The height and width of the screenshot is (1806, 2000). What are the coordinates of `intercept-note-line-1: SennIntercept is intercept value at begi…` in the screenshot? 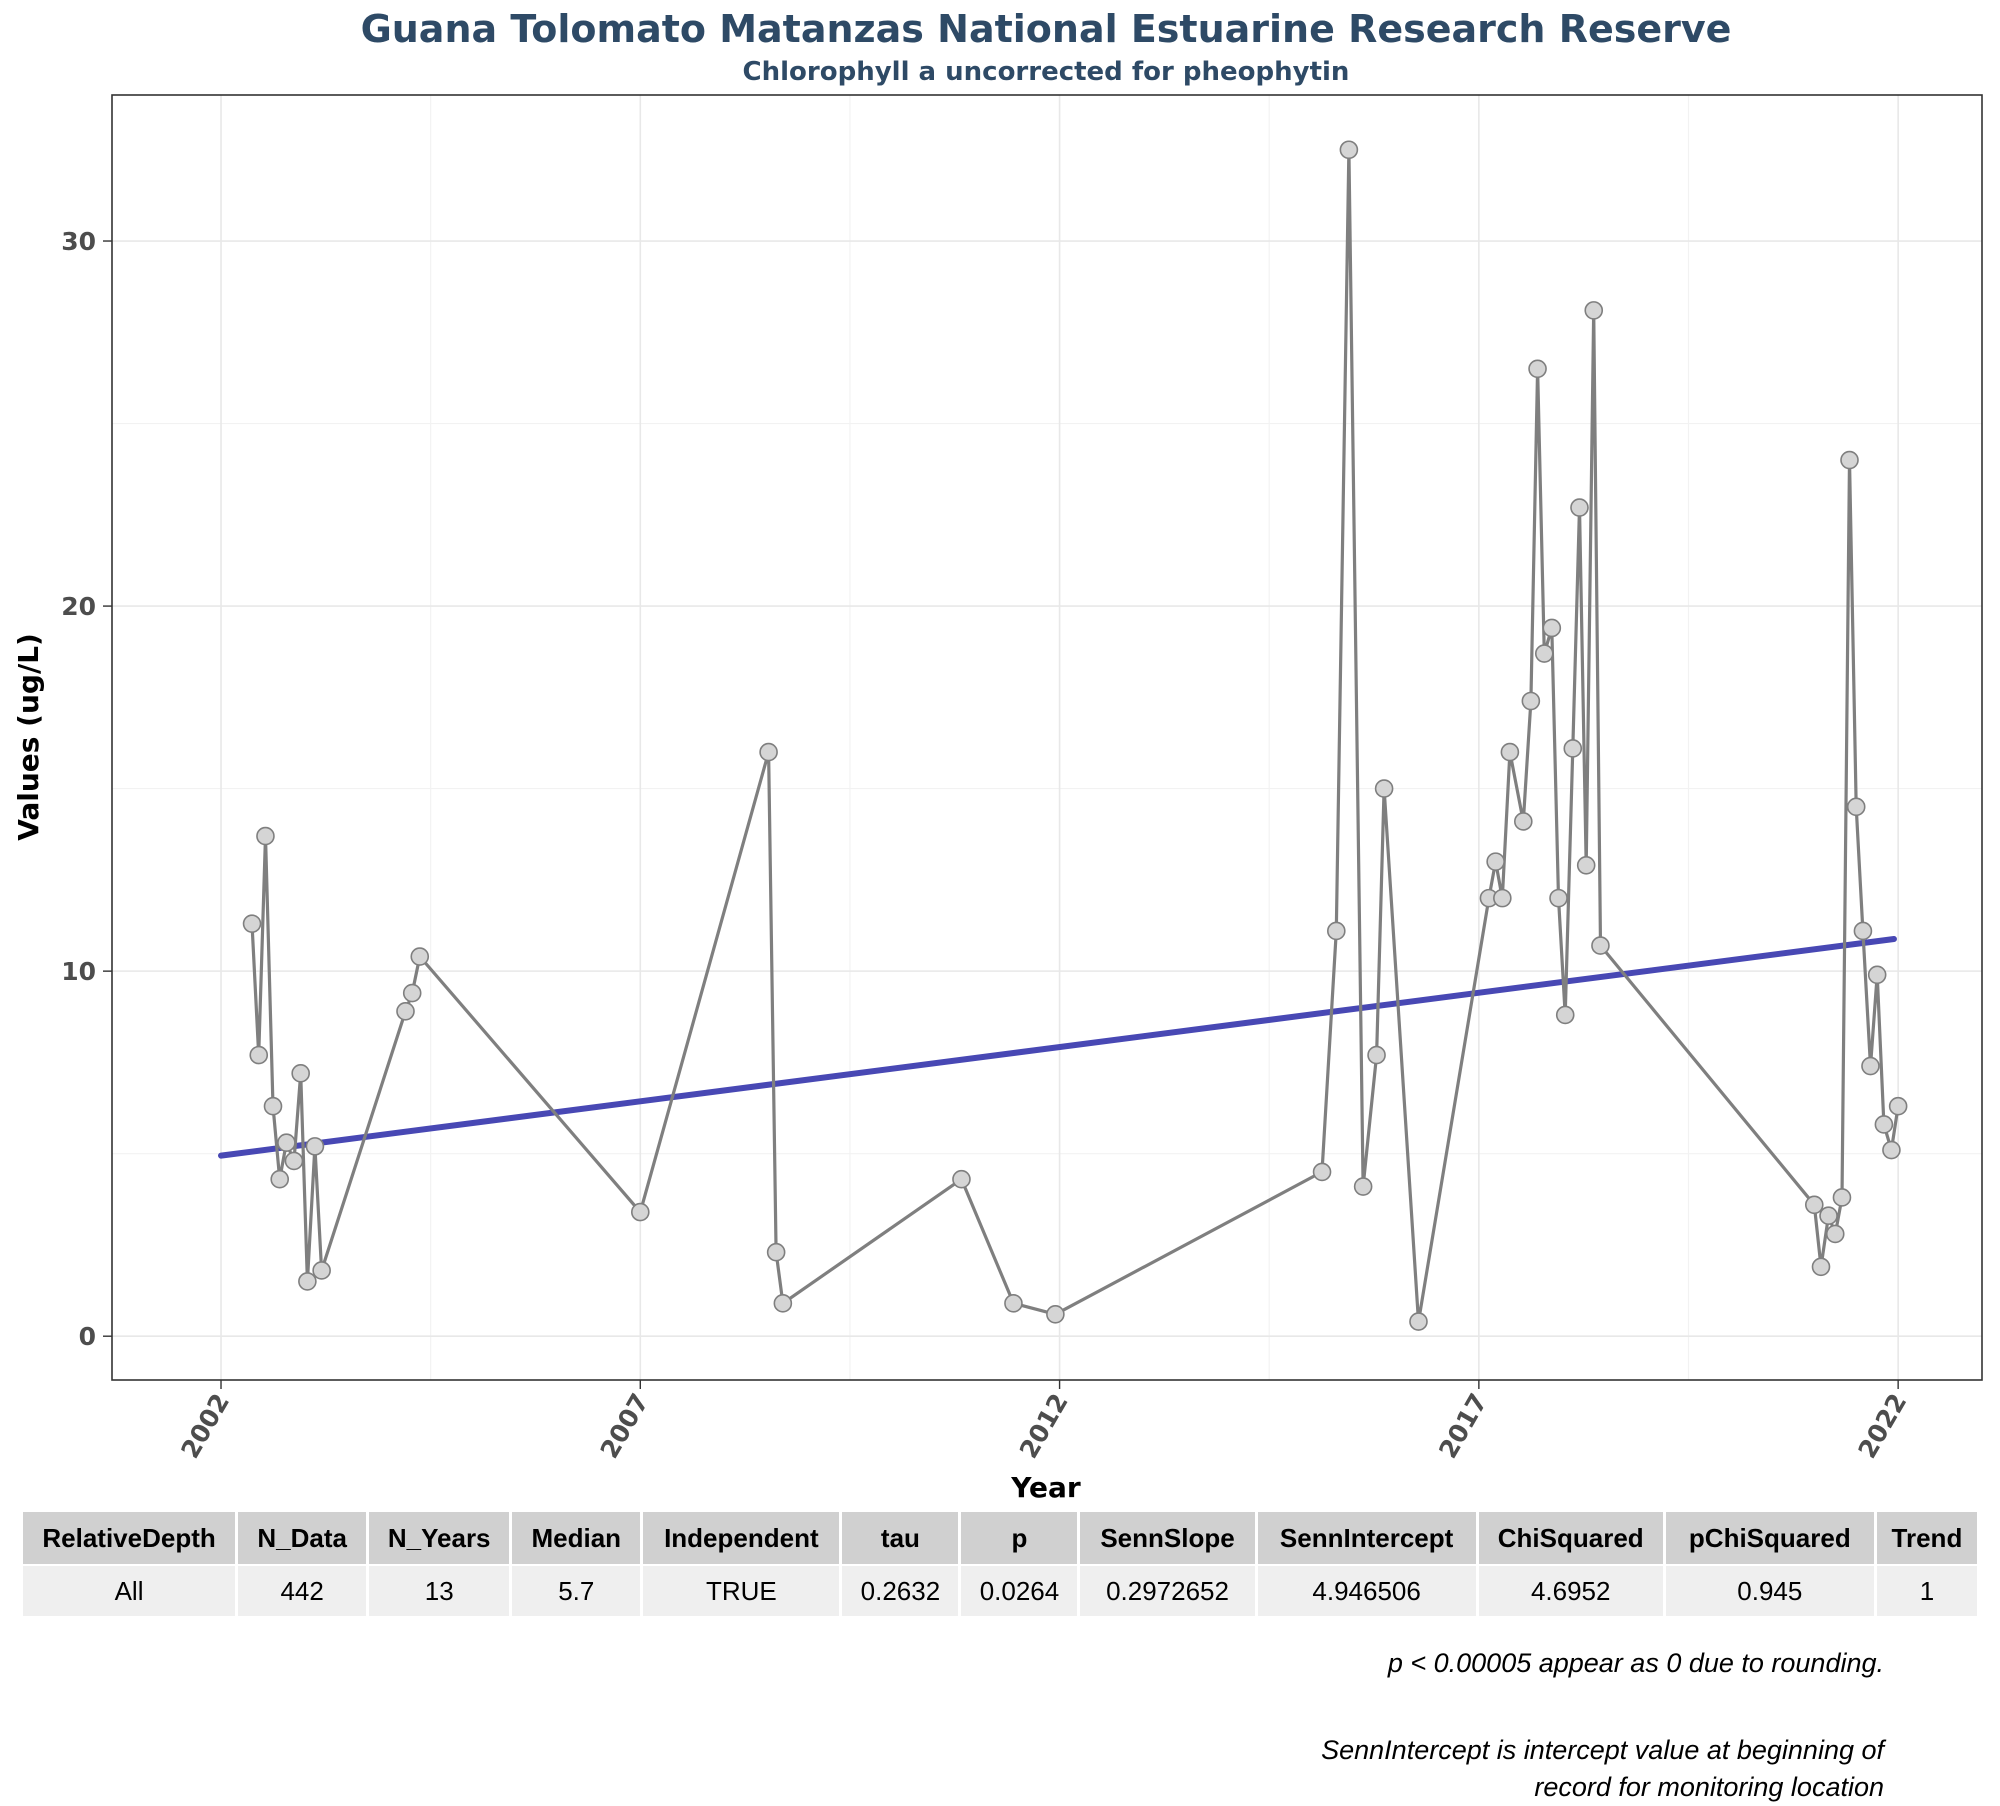 It's located at (1602, 1750).